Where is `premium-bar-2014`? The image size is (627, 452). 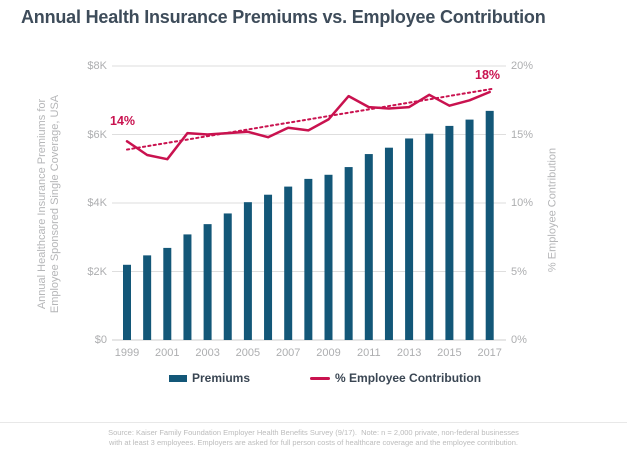 premium-bar-2014 is located at coordinates (429, 236).